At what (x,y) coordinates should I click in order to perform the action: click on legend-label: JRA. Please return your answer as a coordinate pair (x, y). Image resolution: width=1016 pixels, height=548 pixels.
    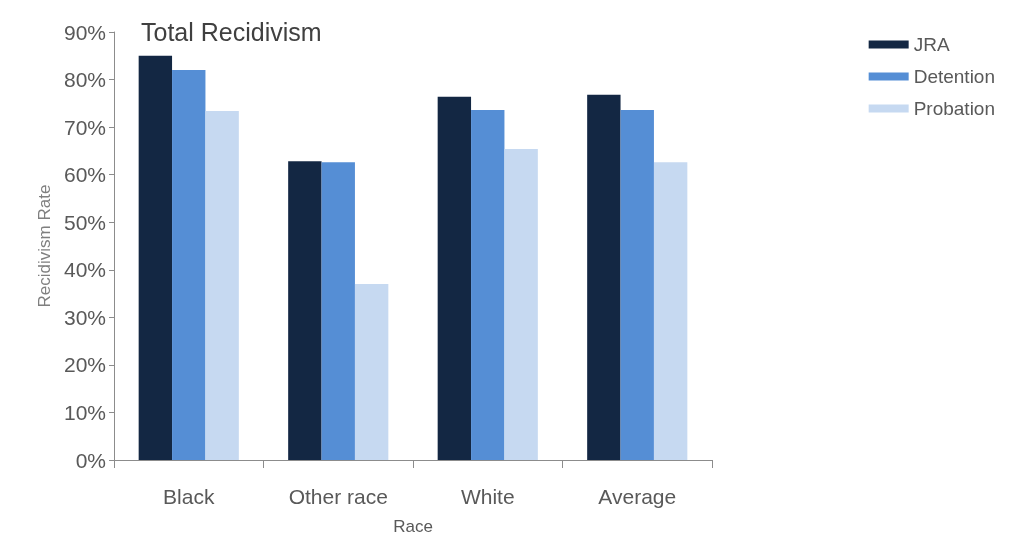
    Looking at the image, I should click on (931, 44).